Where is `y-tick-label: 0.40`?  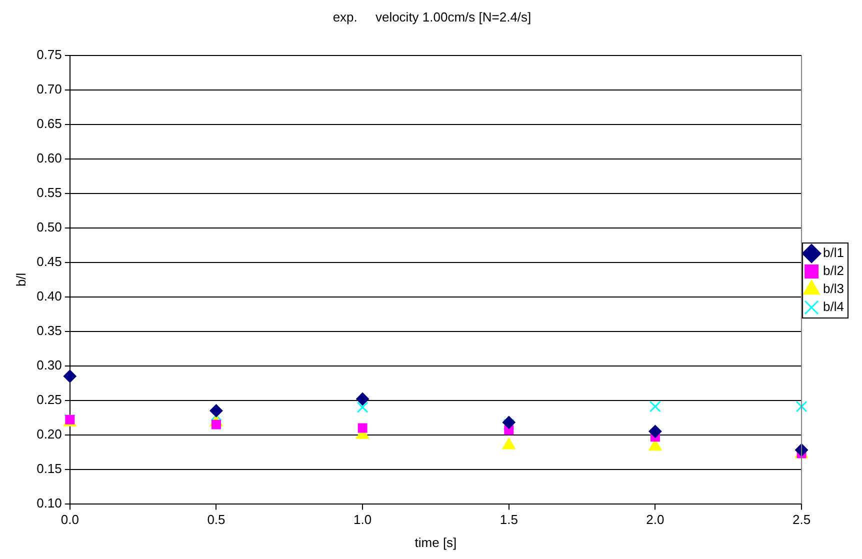 y-tick-label: 0.40 is located at coordinates (49, 296).